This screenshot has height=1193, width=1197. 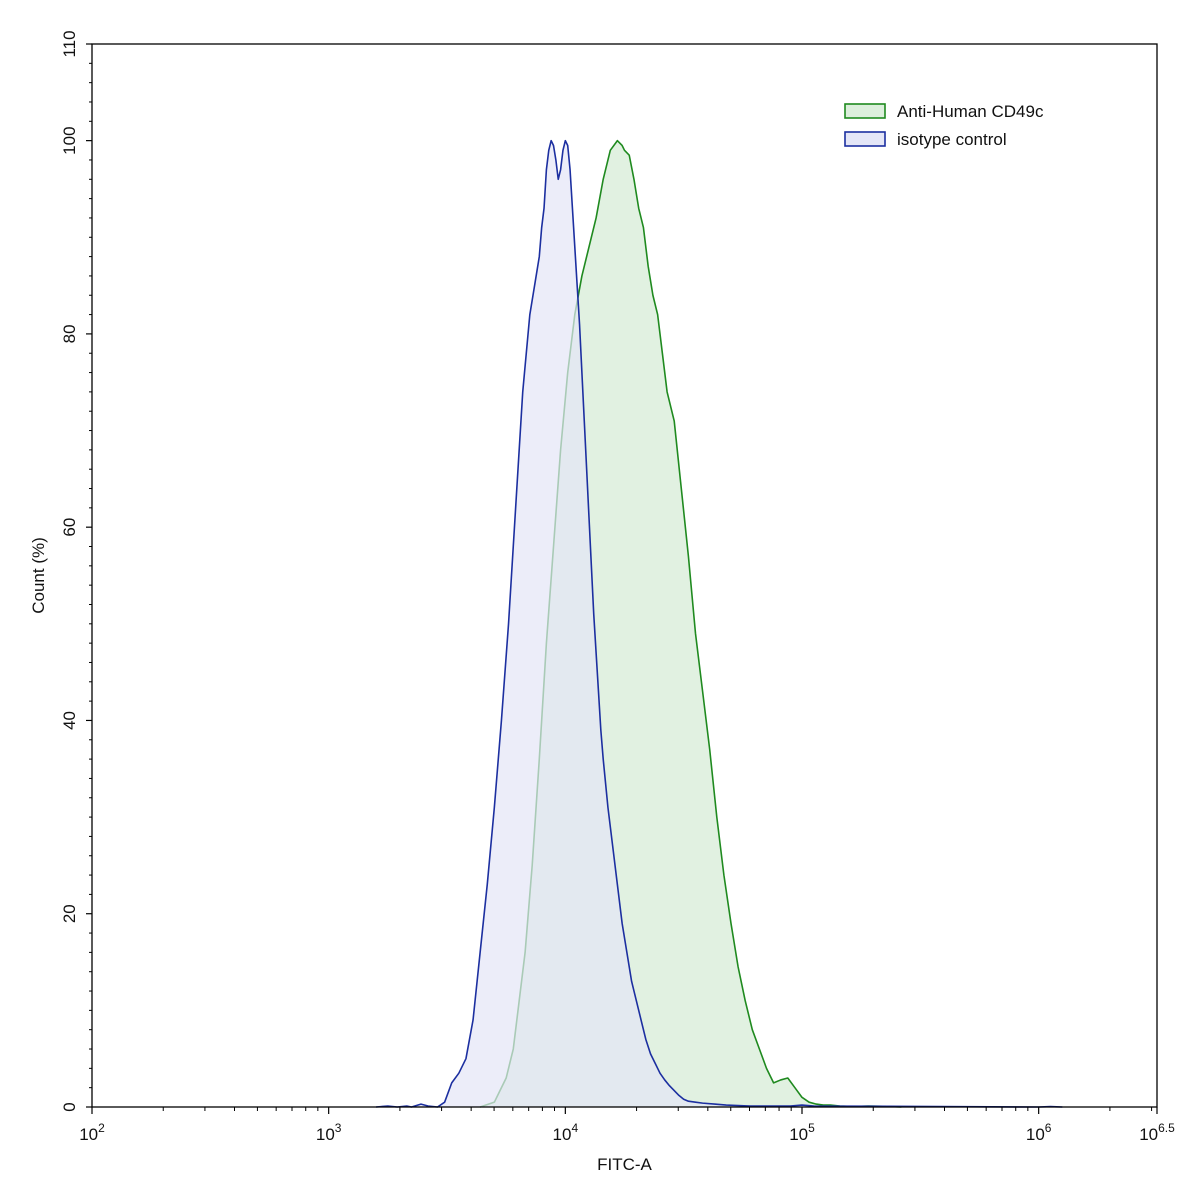 I want to click on x-tick-label: 10⁶, so click(x=1039, y=1132).